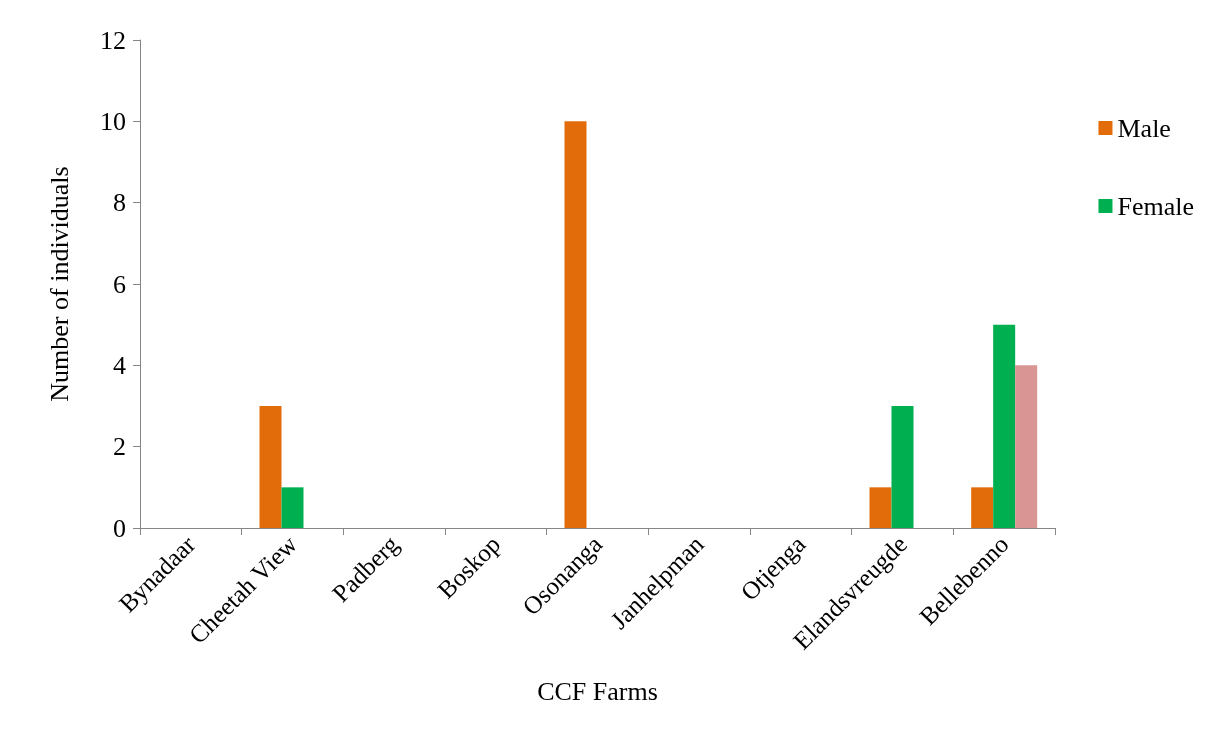 Image resolution: width=1209 pixels, height=742 pixels. Describe the element at coordinates (119, 528) in the screenshot. I see `y-tick-label: 0` at that location.